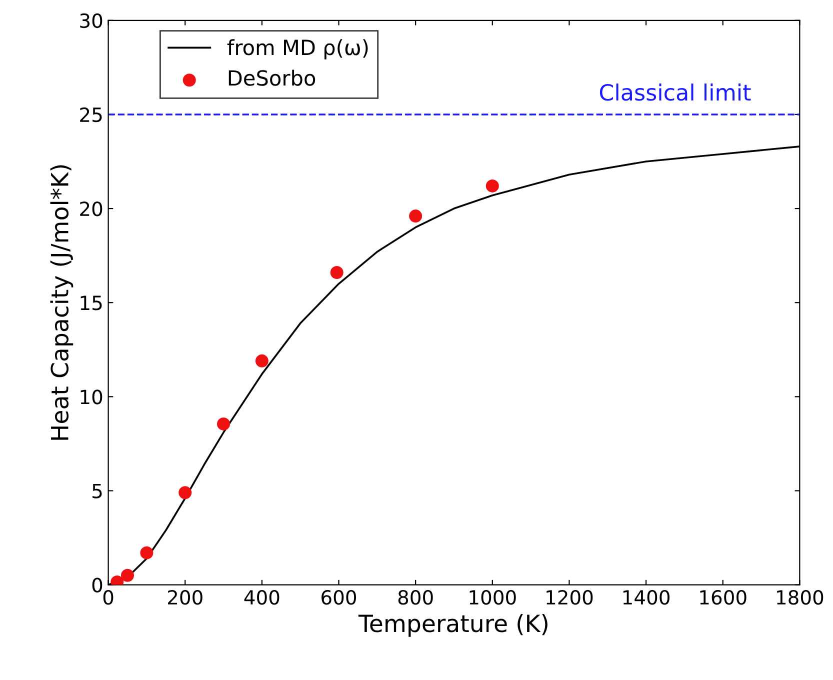  I want to click on y-tick-label: 15, so click(91, 303).